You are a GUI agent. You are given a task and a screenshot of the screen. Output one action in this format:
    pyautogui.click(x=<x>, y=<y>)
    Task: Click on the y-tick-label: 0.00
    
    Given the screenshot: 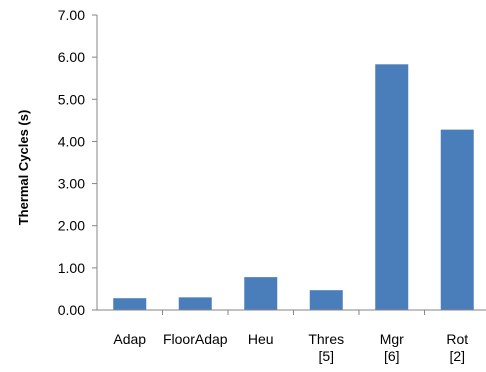 What is the action you would take?
    pyautogui.click(x=71, y=310)
    